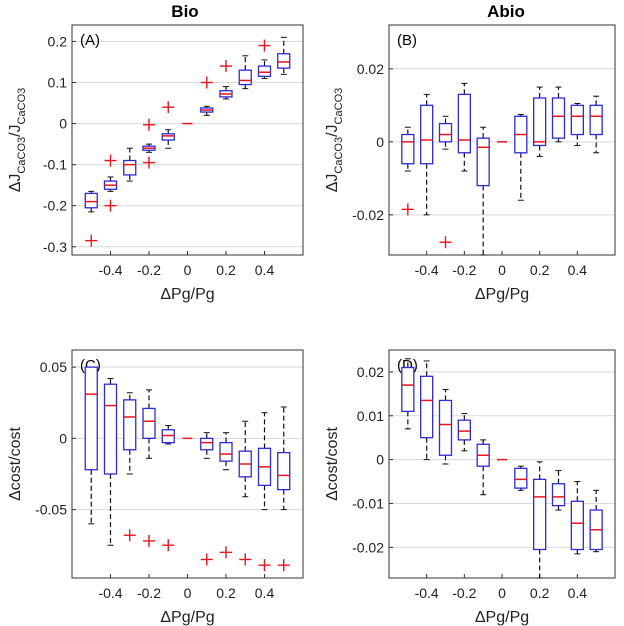 This screenshot has width=624, height=626. What do you see at coordinates (53, 367) in the screenshot?
I see `y-tick-label: 0.05` at bounding box center [53, 367].